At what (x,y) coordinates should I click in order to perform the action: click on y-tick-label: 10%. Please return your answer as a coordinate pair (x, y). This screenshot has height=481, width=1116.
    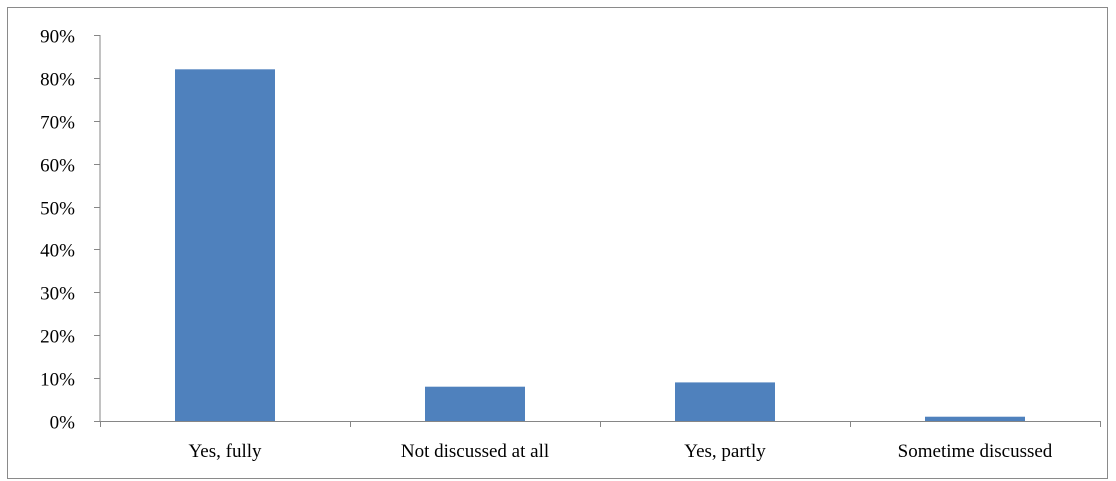
    Looking at the image, I should click on (57, 380).